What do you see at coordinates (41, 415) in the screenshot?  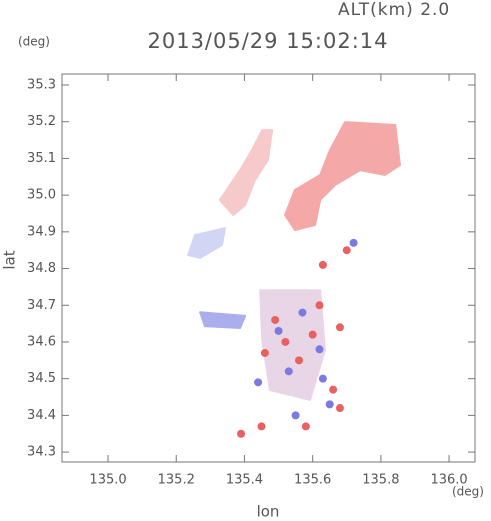 I see `y-tick-label: 34.4` at bounding box center [41, 415].